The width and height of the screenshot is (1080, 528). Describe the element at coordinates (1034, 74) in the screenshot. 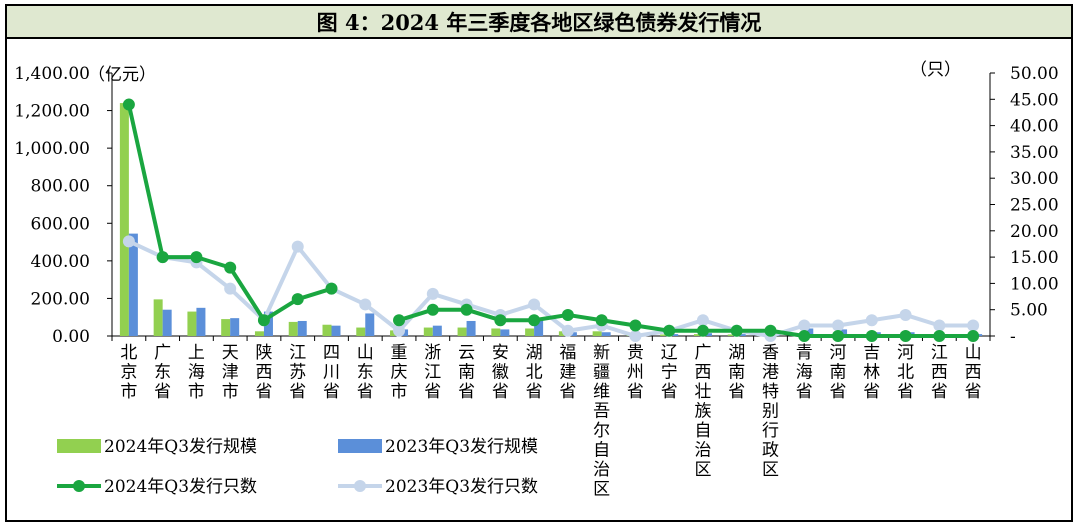

I see `right-tick-label: 50.00` at that location.